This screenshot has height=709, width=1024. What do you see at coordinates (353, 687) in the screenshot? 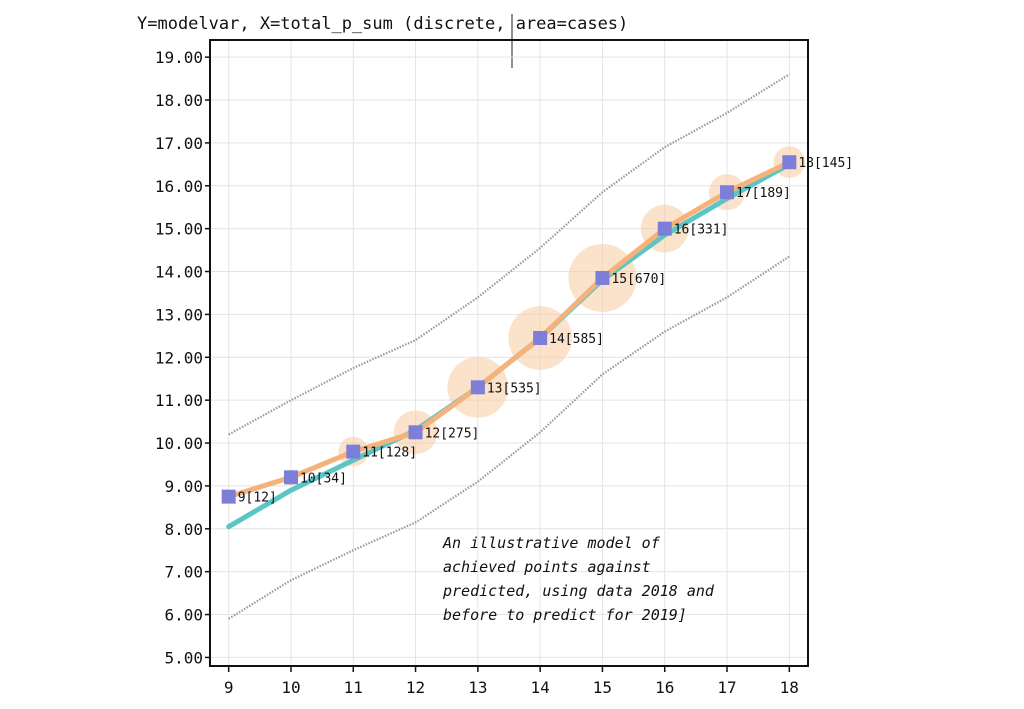
I see `x-tick-label-2: 11` at bounding box center [353, 687].